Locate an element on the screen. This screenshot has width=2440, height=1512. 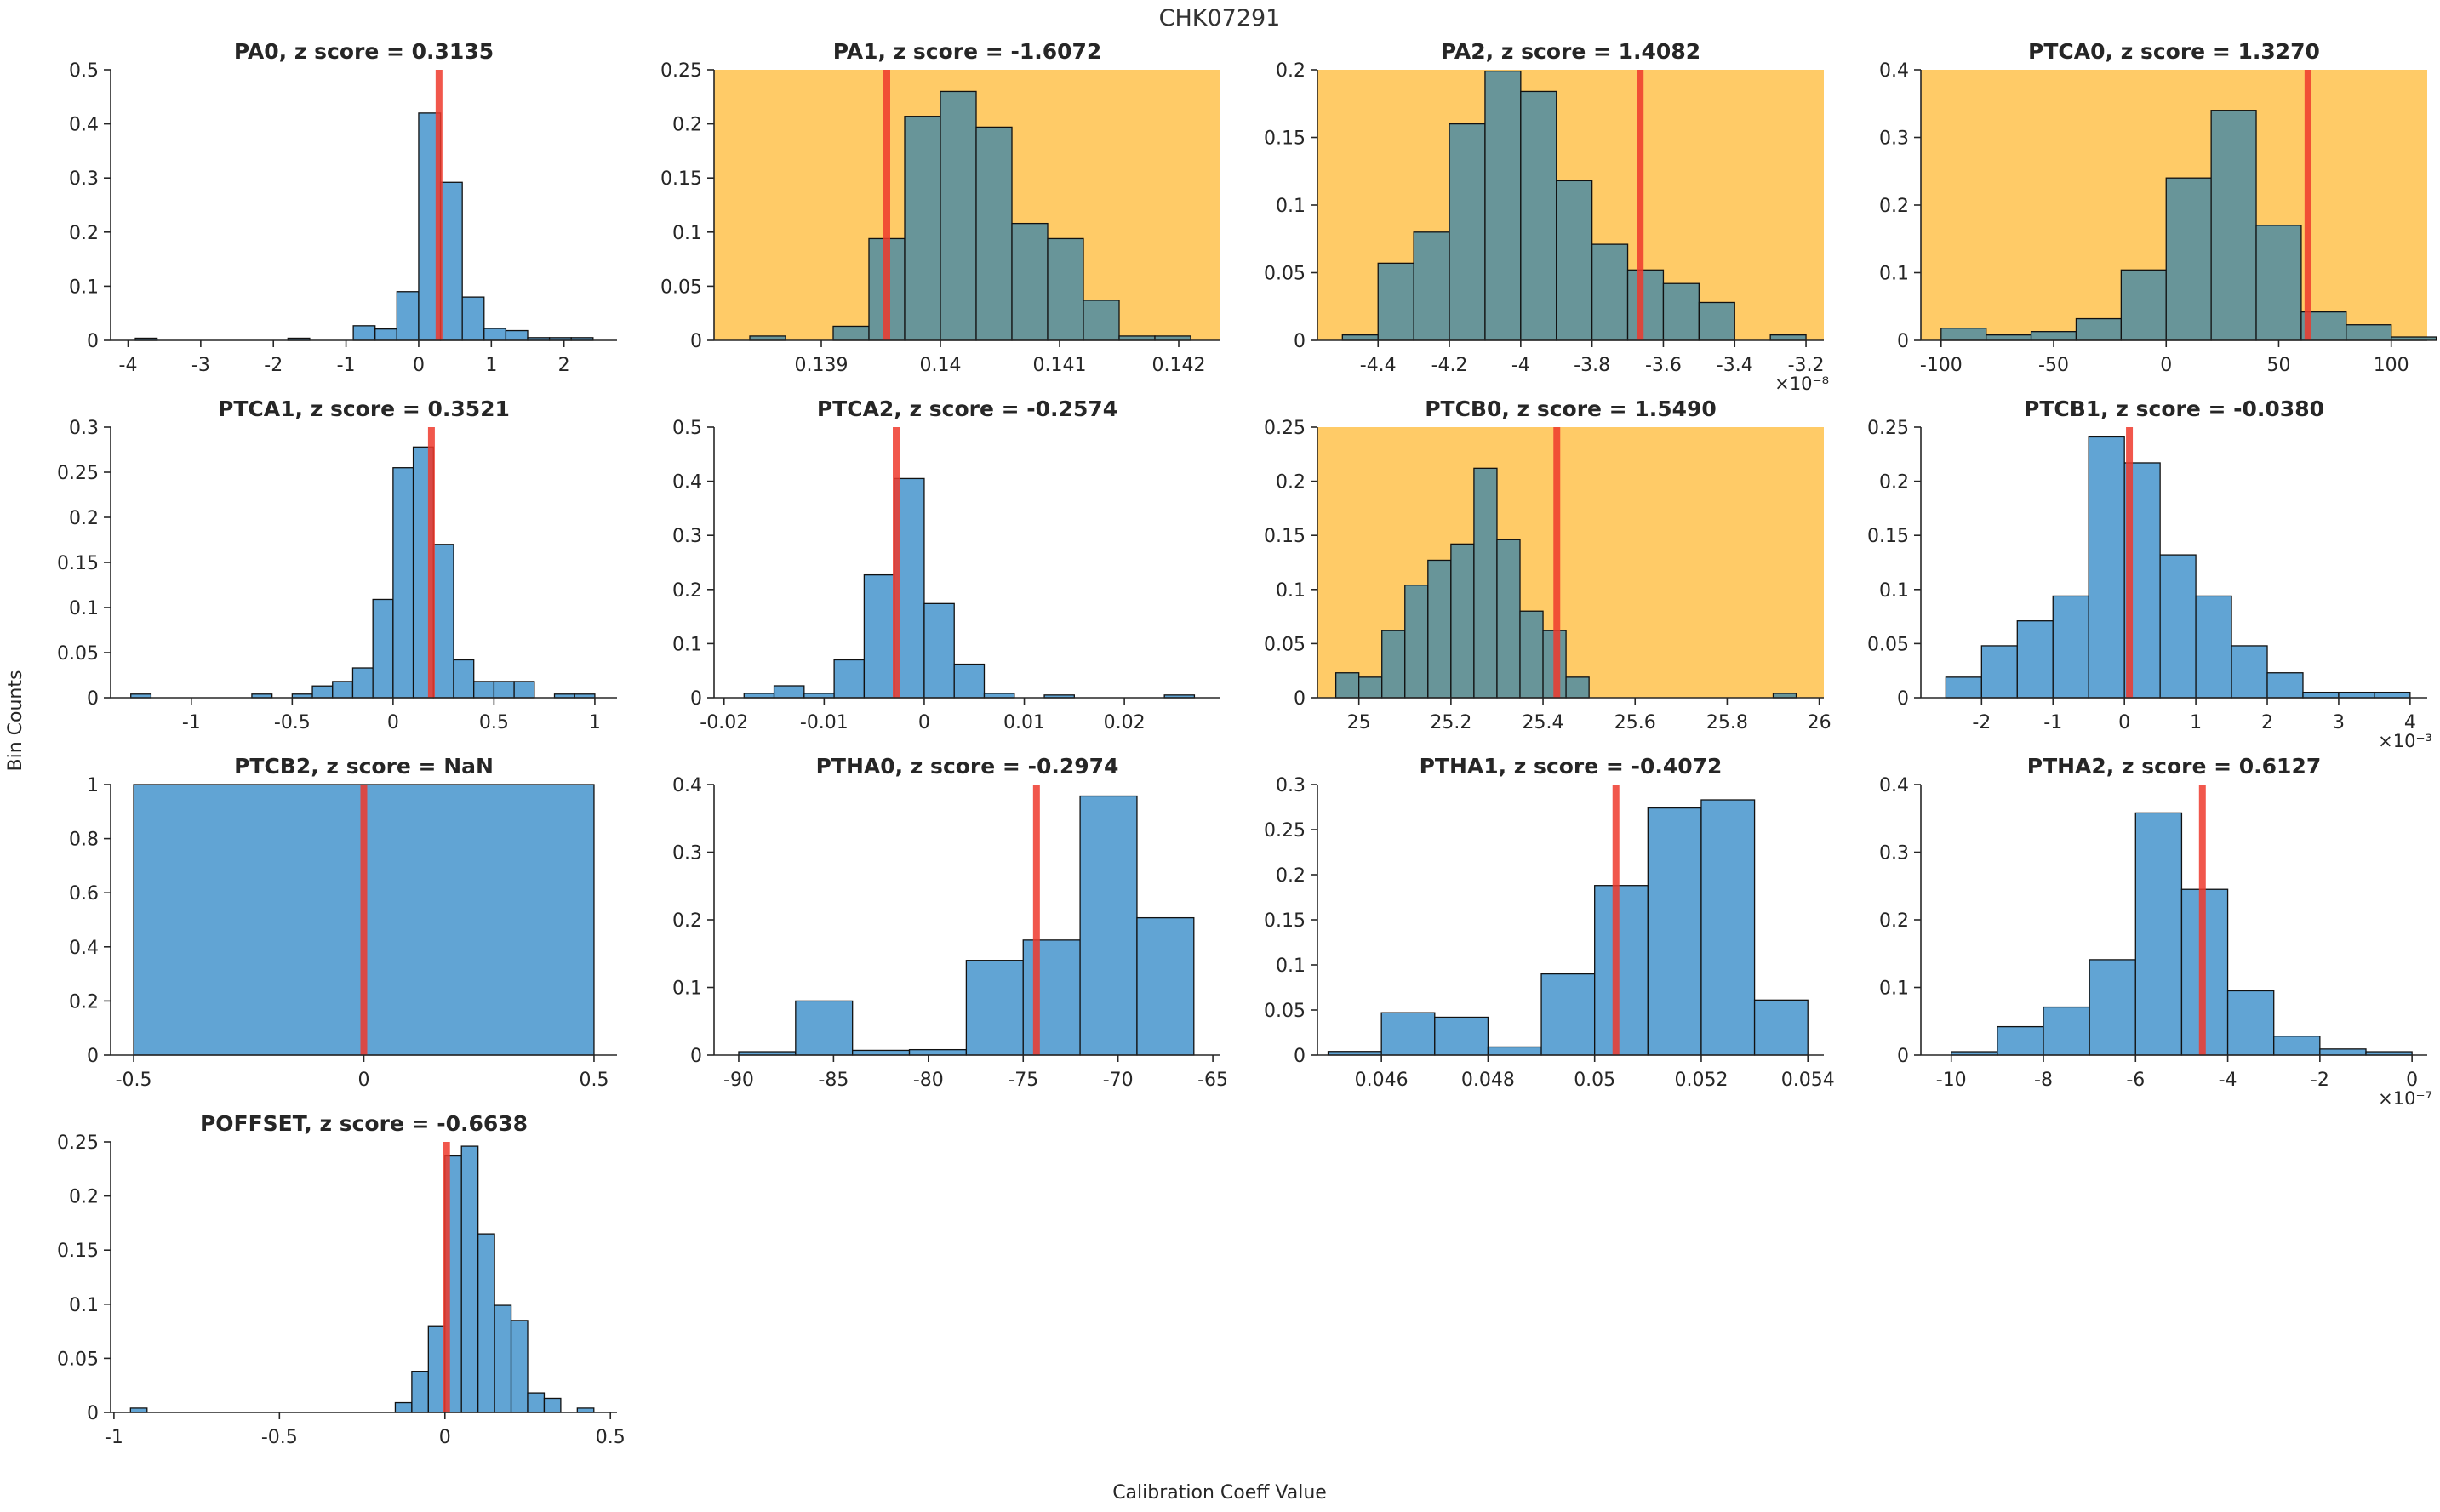
x-tick-label: -4 is located at coordinates (1520, 365).